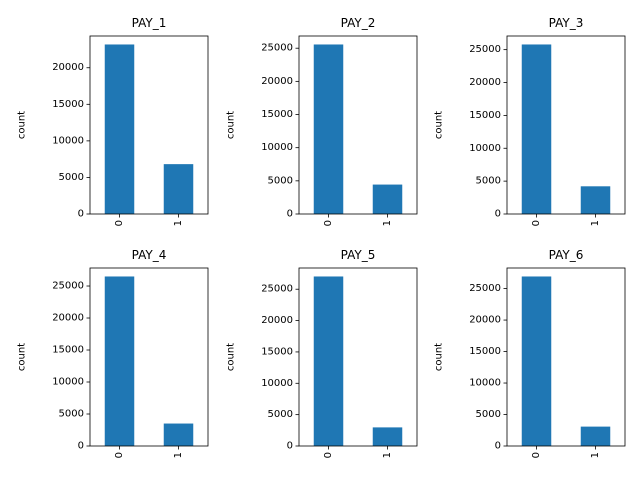 This screenshot has width=640, height=480. I want to click on subplot-title: PAY_4, so click(149, 255).